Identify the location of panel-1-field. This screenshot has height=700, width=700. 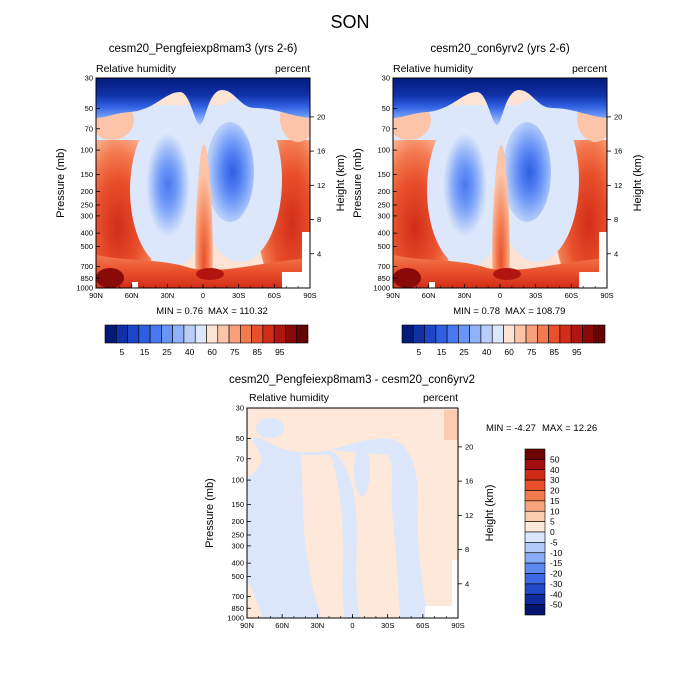
(203, 183).